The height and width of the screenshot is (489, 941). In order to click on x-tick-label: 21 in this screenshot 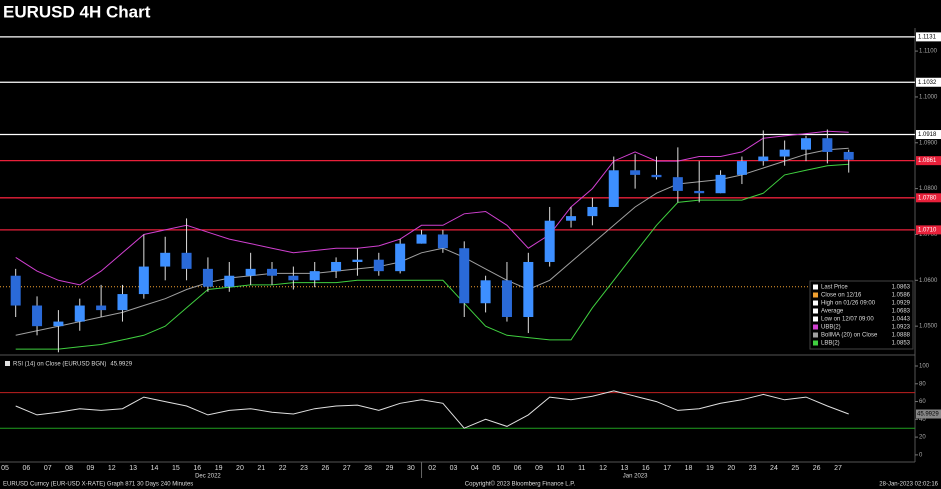, I will do `click(261, 468)`.